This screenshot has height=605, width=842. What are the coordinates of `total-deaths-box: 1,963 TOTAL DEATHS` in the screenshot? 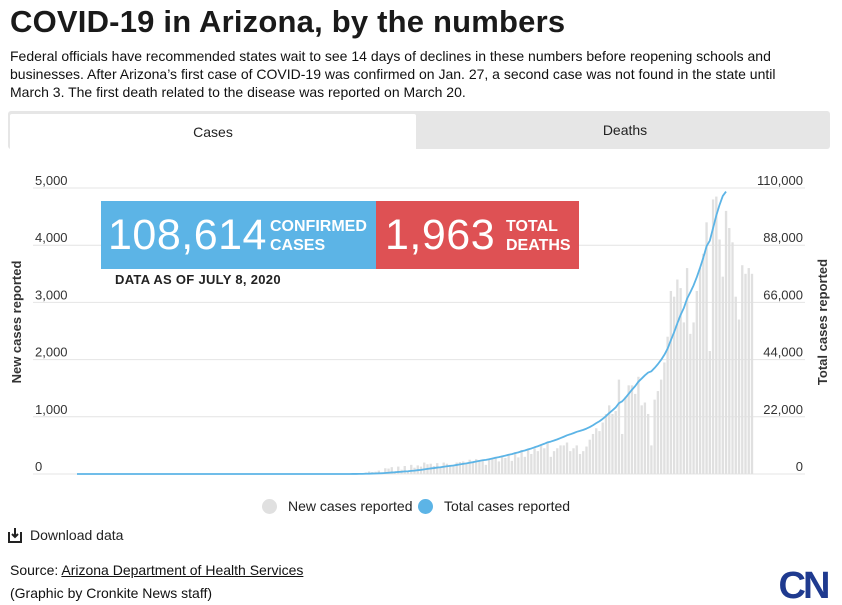 It's located at (477, 235).